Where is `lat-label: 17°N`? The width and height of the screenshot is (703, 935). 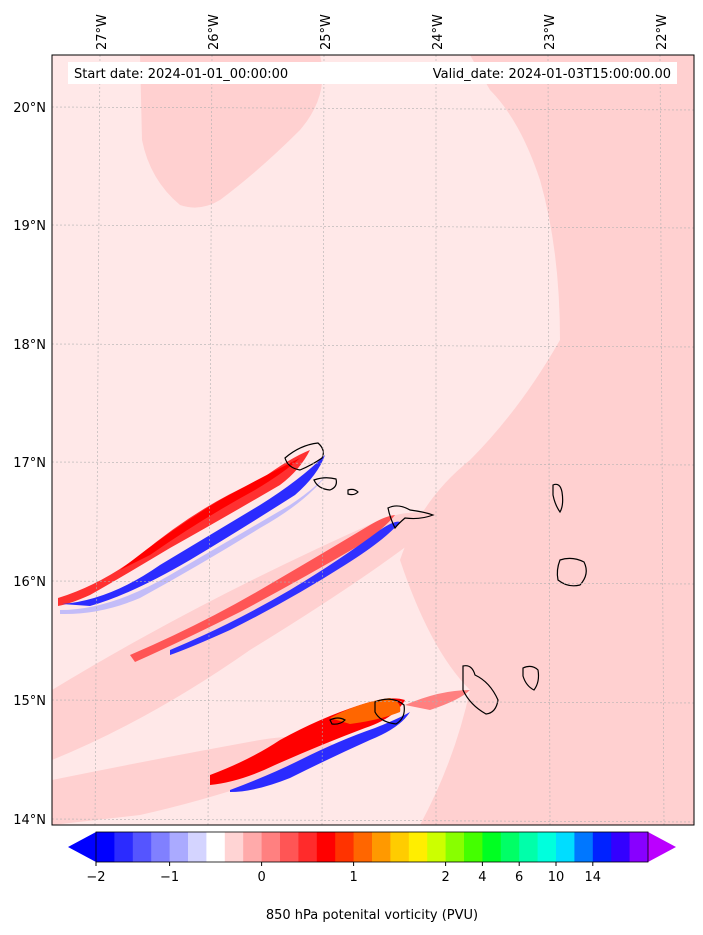 lat-label: 17°N is located at coordinates (29, 463).